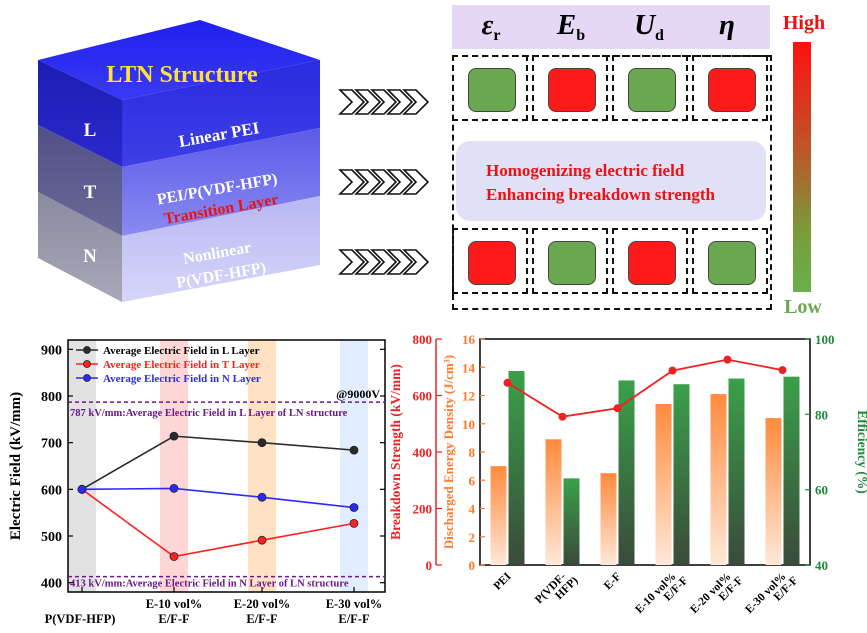 The image size is (867, 633). Describe the element at coordinates (645, 452) in the screenshot. I see `plot-frame` at that location.